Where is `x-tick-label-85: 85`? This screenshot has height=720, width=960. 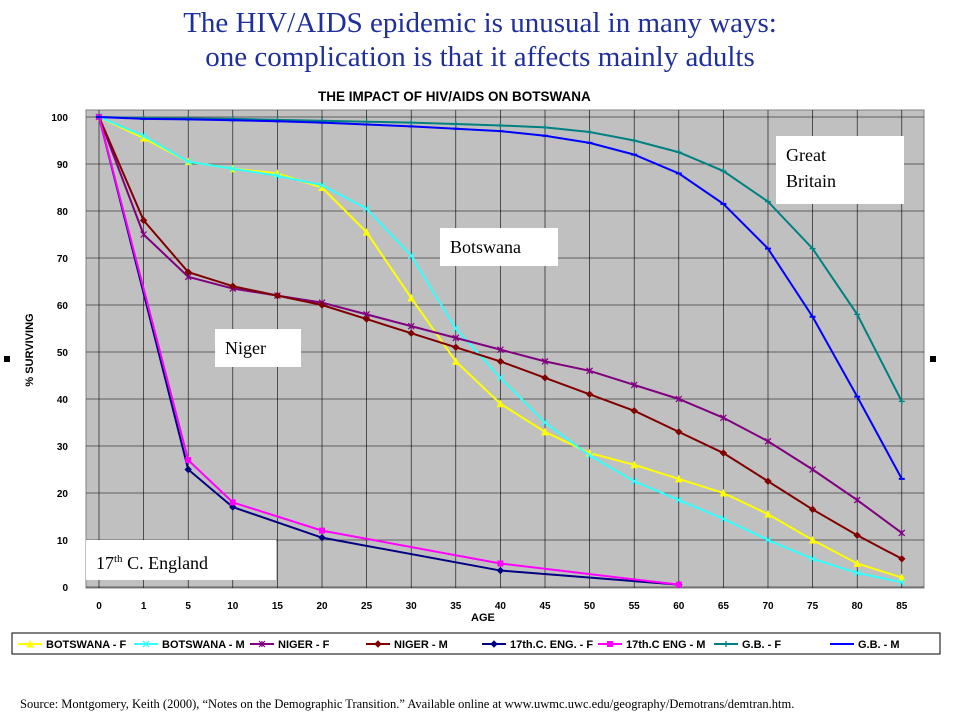
x-tick-label-85: 85 is located at coordinates (902, 606).